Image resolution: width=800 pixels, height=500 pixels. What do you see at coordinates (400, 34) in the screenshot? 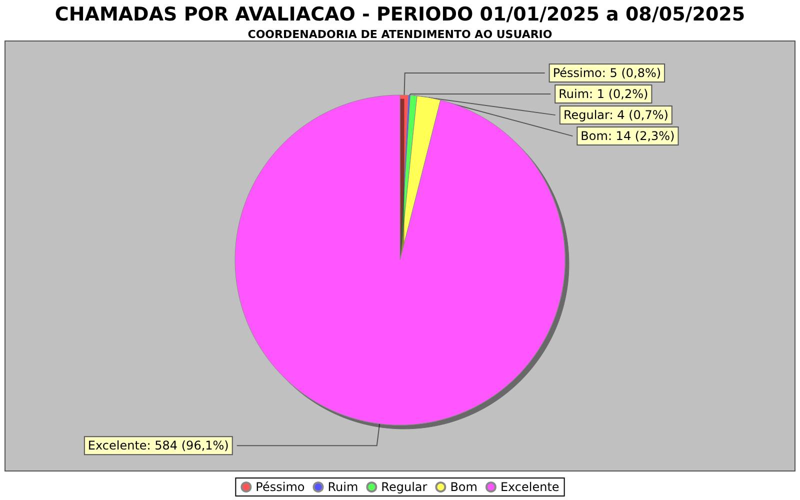
I see `chart-subtitle: COORDENADORIA DE ATENDIMENTO AO USUARIO` at bounding box center [400, 34].